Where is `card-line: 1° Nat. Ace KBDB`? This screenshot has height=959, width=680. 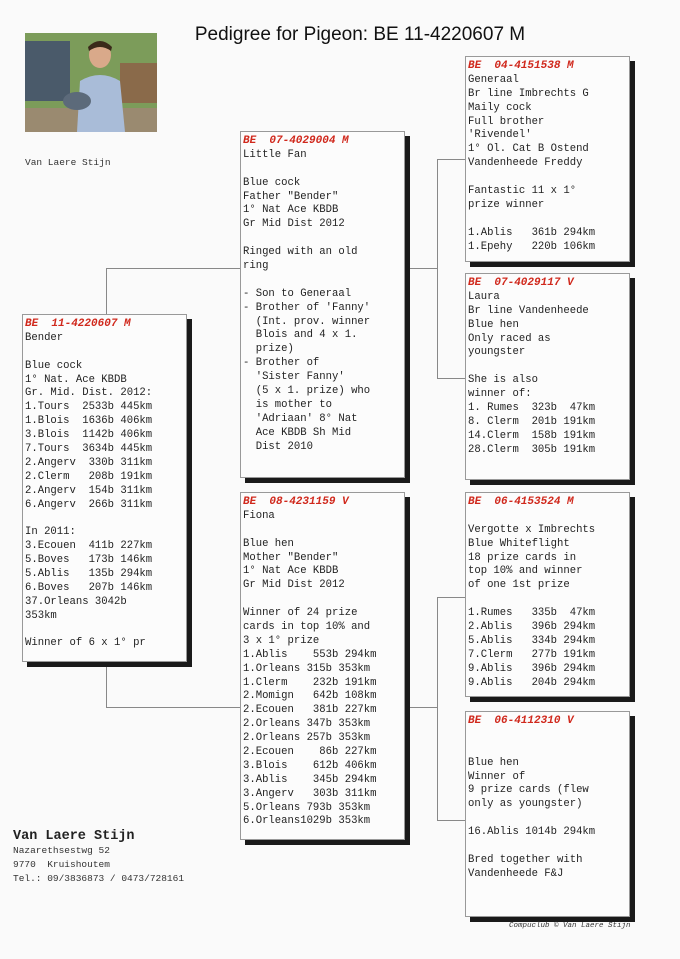
card-line: 1° Nat. Ace KBDB is located at coordinates (76, 379).